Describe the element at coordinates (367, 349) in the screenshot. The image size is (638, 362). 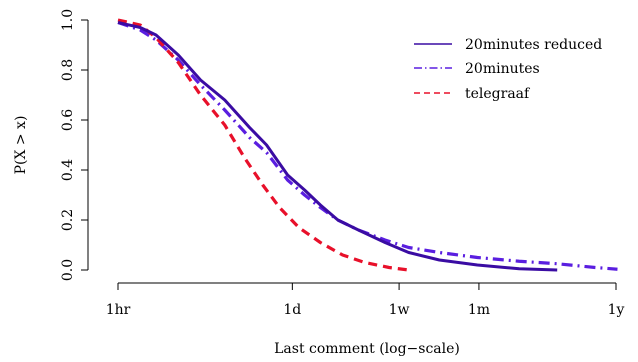
I see `x-axis-title: Last comment (log−scale)` at that location.